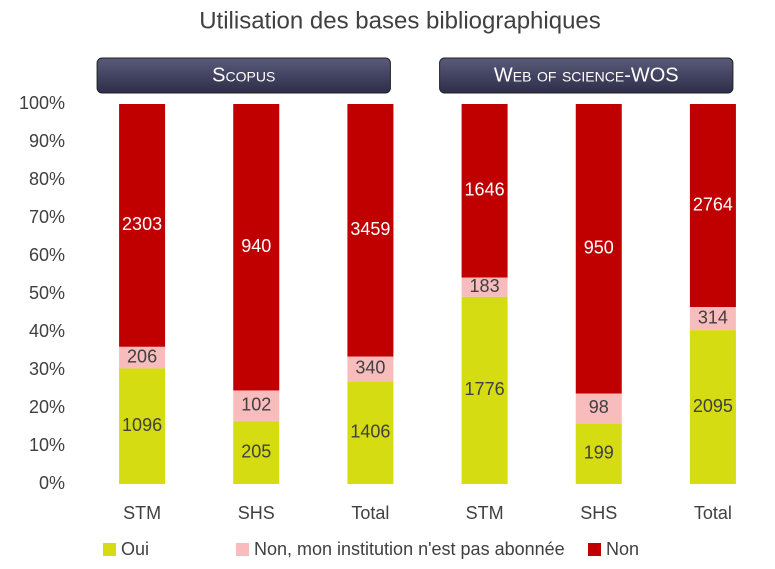 The image size is (775, 569). I want to click on legend-label: Oui, so click(135, 549).